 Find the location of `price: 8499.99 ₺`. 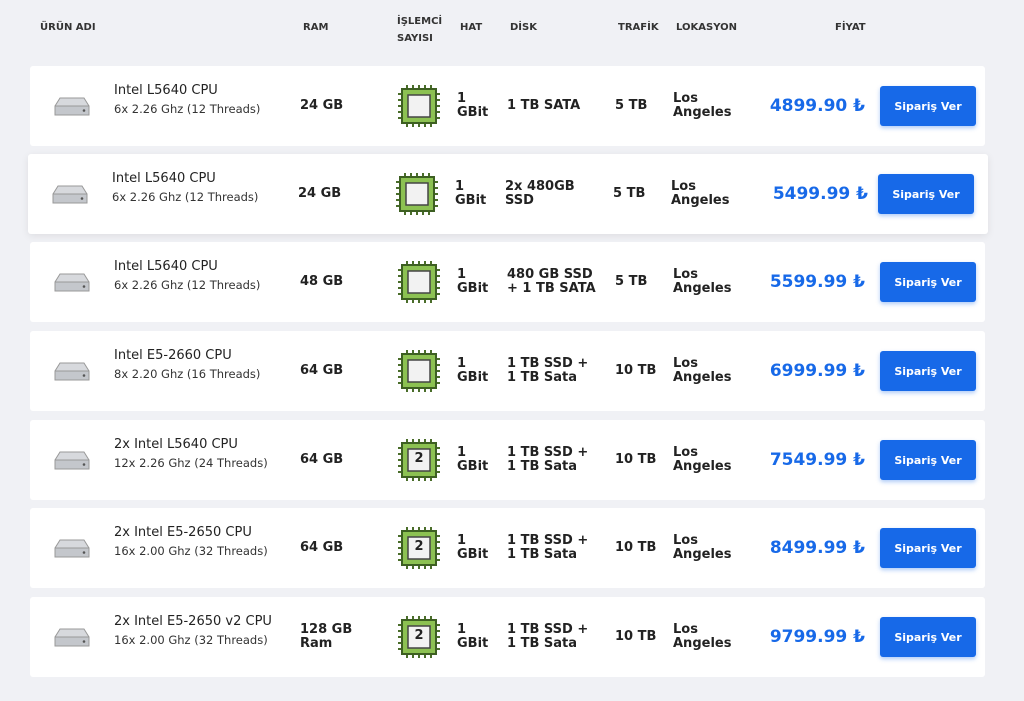

price: 8499.99 ₺ is located at coordinates (817, 548).